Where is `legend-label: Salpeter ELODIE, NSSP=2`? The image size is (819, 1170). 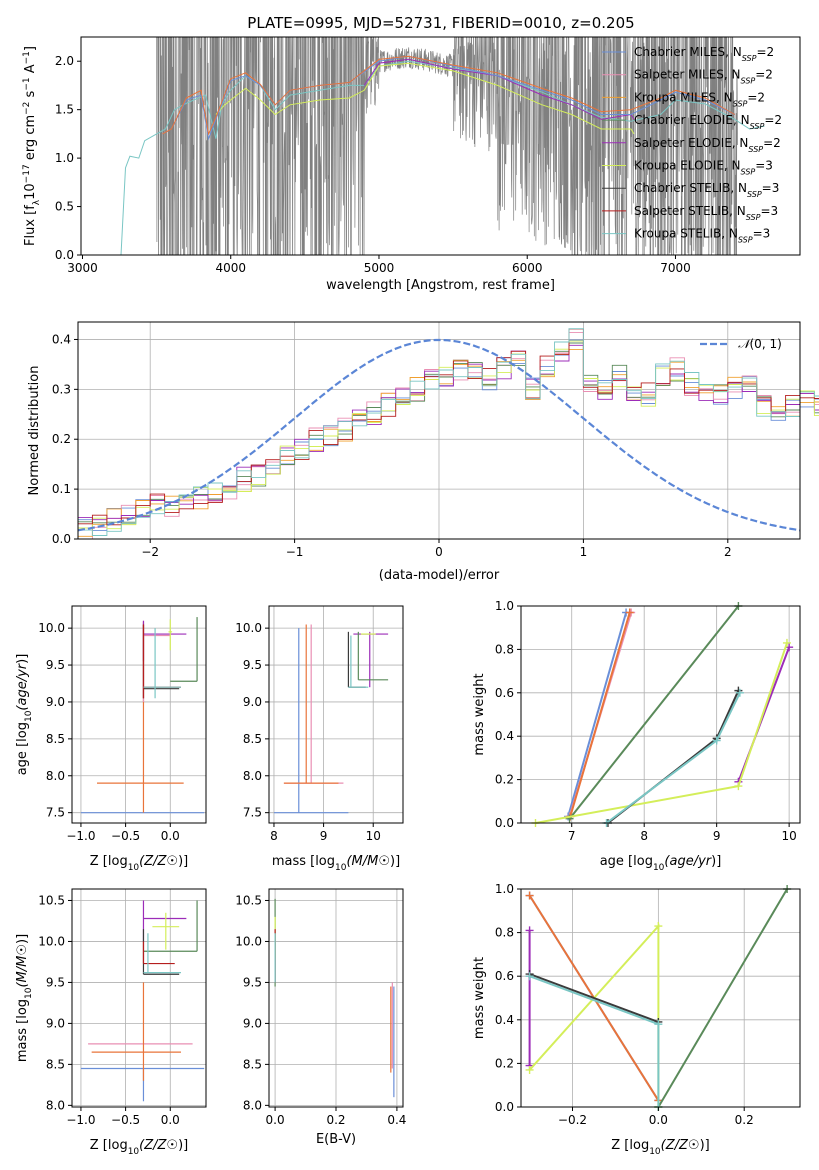
legend-label: Salpeter ELODIE, NSSP=2 is located at coordinates (707, 145).